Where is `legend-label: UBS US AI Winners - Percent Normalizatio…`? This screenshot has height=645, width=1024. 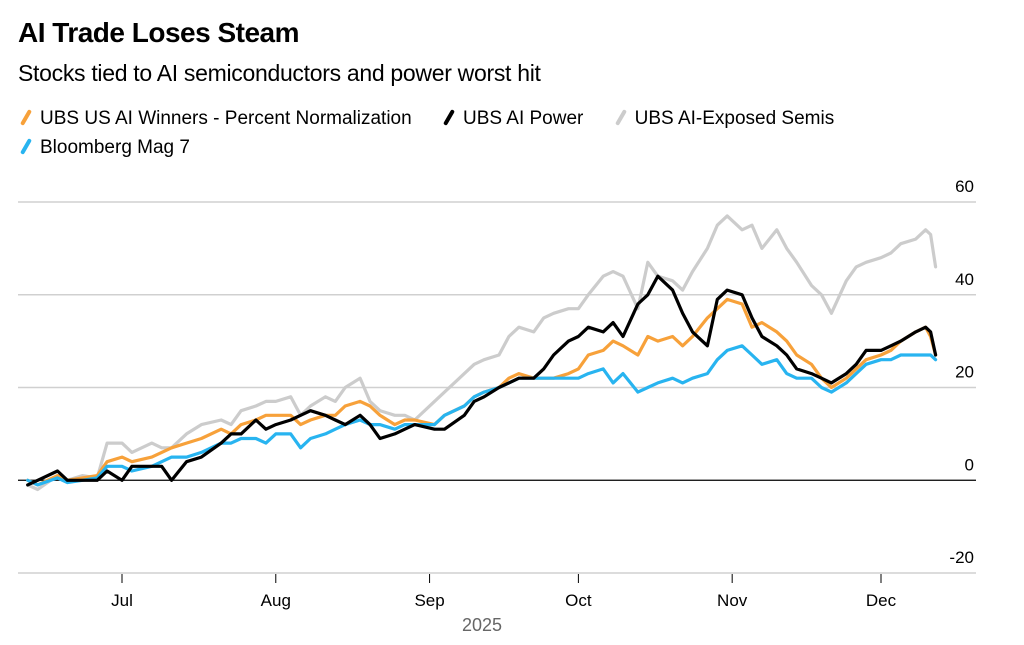 legend-label: UBS US AI Winners - Percent Normalizatio… is located at coordinates (226, 118).